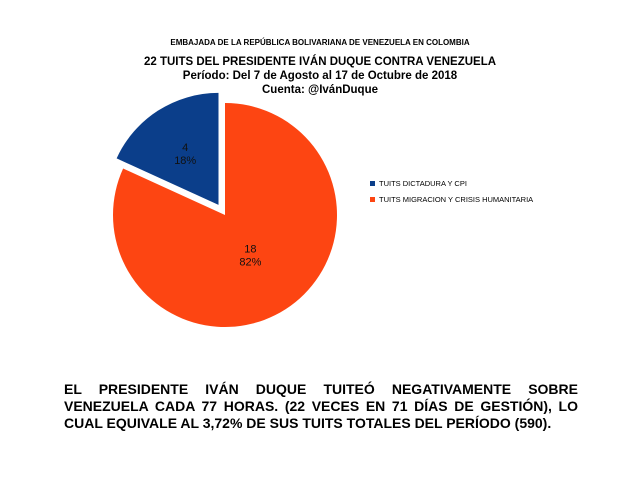  What do you see at coordinates (185, 161) in the screenshot?
I see `slice-percent-label: 18%` at bounding box center [185, 161].